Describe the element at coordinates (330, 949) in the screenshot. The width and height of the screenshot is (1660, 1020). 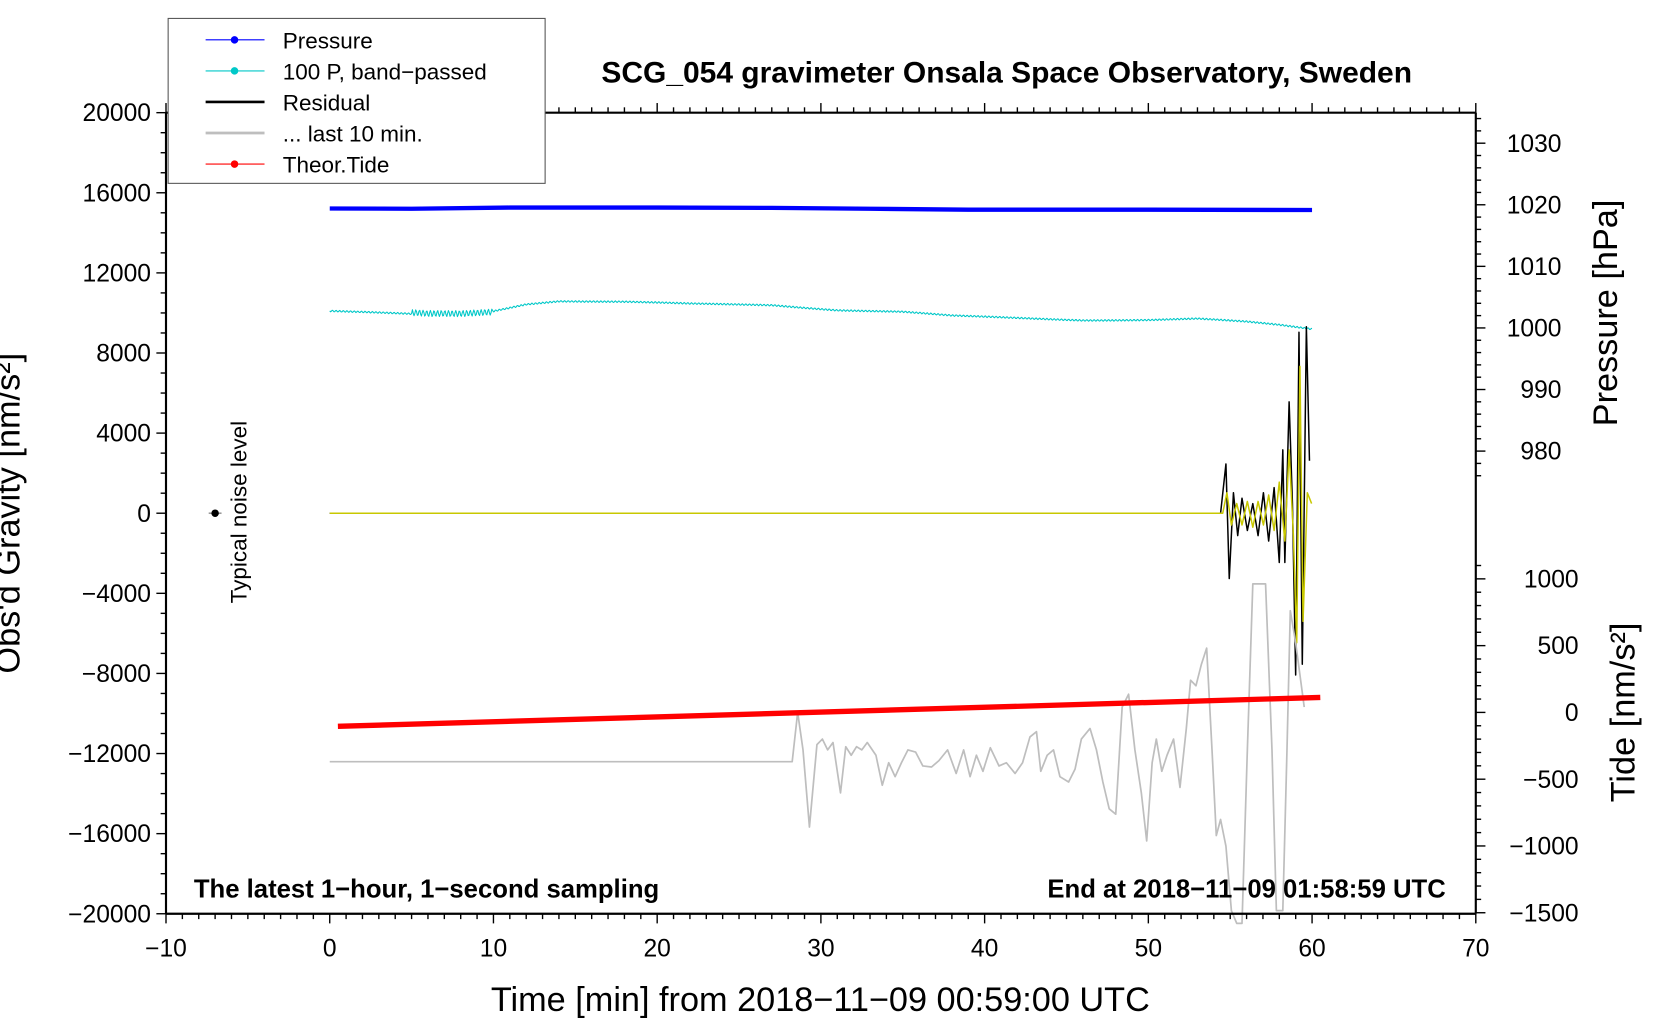
I see `x-tick-label: 0` at that location.